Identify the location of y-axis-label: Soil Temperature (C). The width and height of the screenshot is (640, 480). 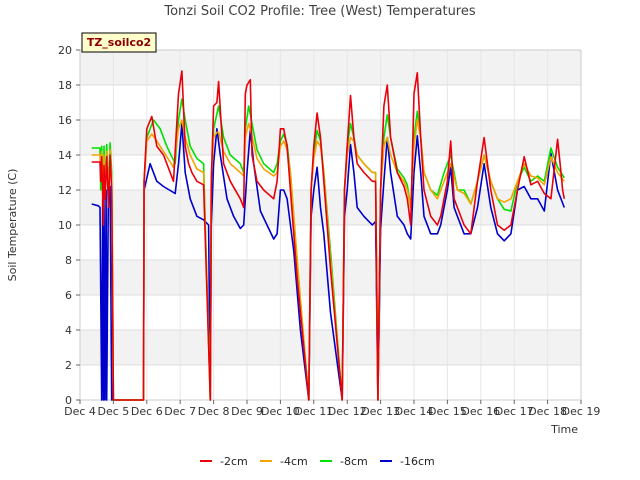
(12, 225).